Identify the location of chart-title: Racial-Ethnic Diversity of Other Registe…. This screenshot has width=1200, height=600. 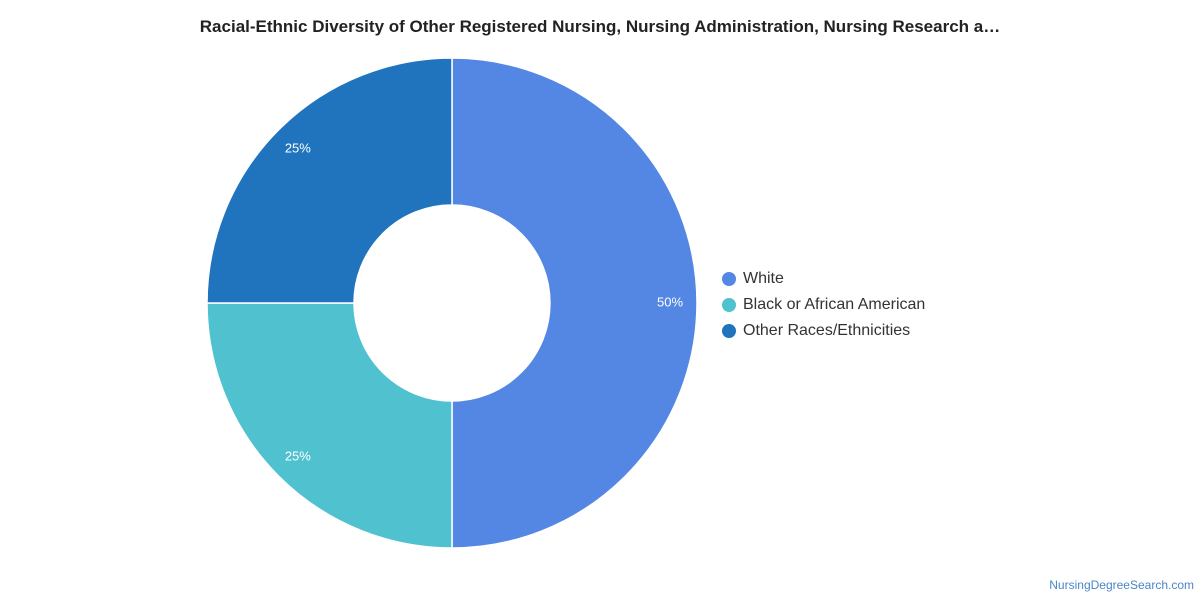
(600, 26).